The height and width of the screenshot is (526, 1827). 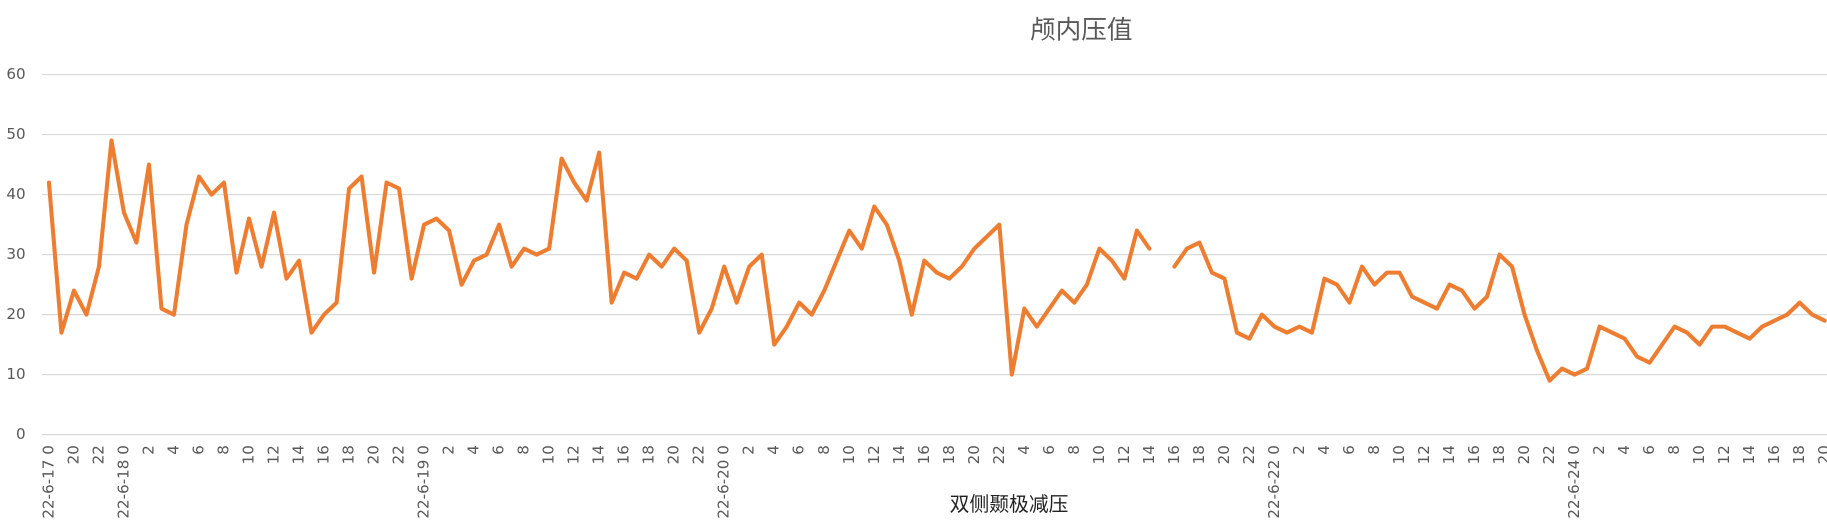 What do you see at coordinates (15, 314) in the screenshot?
I see `y-tick-label: 20` at bounding box center [15, 314].